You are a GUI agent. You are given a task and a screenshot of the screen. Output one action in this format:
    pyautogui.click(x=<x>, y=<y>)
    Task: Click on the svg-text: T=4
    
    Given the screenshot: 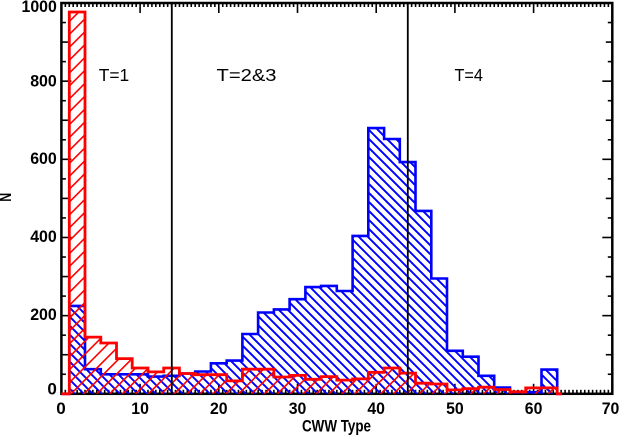 What is the action you would take?
    pyautogui.click(x=468, y=75)
    